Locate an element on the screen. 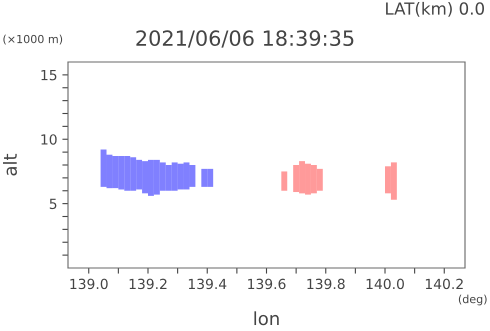  y-axis-title: alt is located at coordinates (9, 165).